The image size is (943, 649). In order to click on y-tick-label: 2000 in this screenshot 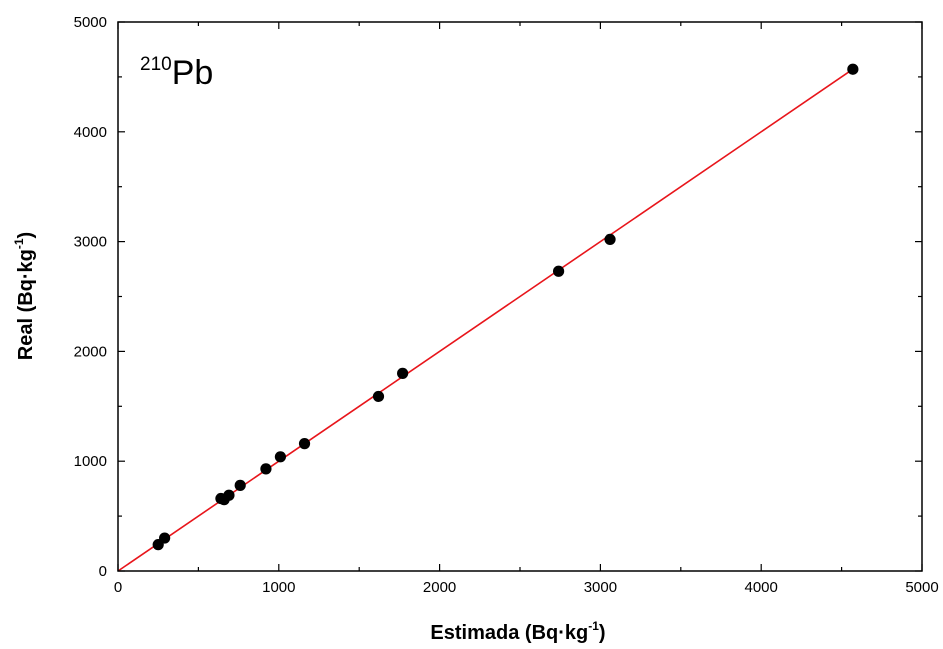, I will do `click(90, 351)`.